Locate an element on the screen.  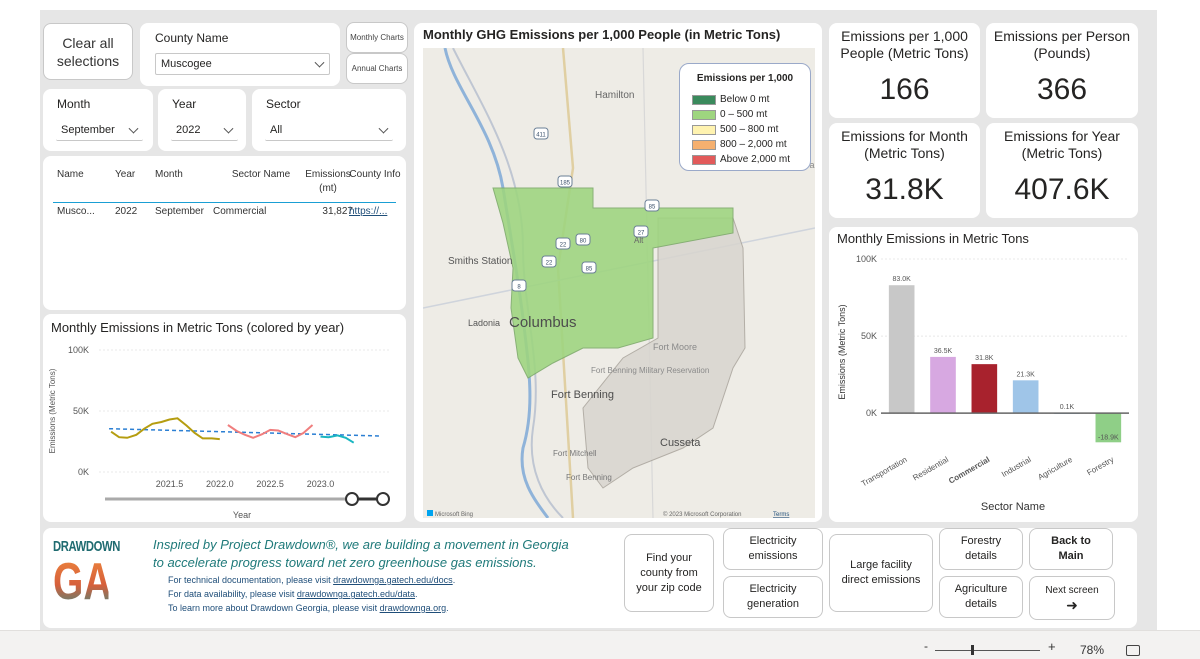
kpi-per-1000-title: Emissions per 1,000 People (Metric Tons) is located at coordinates (904, 44).